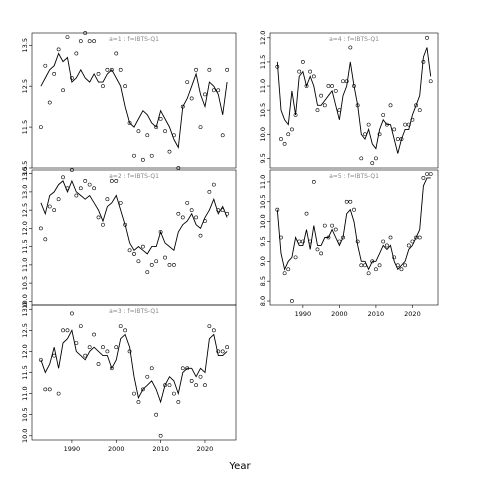 This screenshot has height=480, width=480. I want to click on y-tick-label: 10.5, so click(25, 283).